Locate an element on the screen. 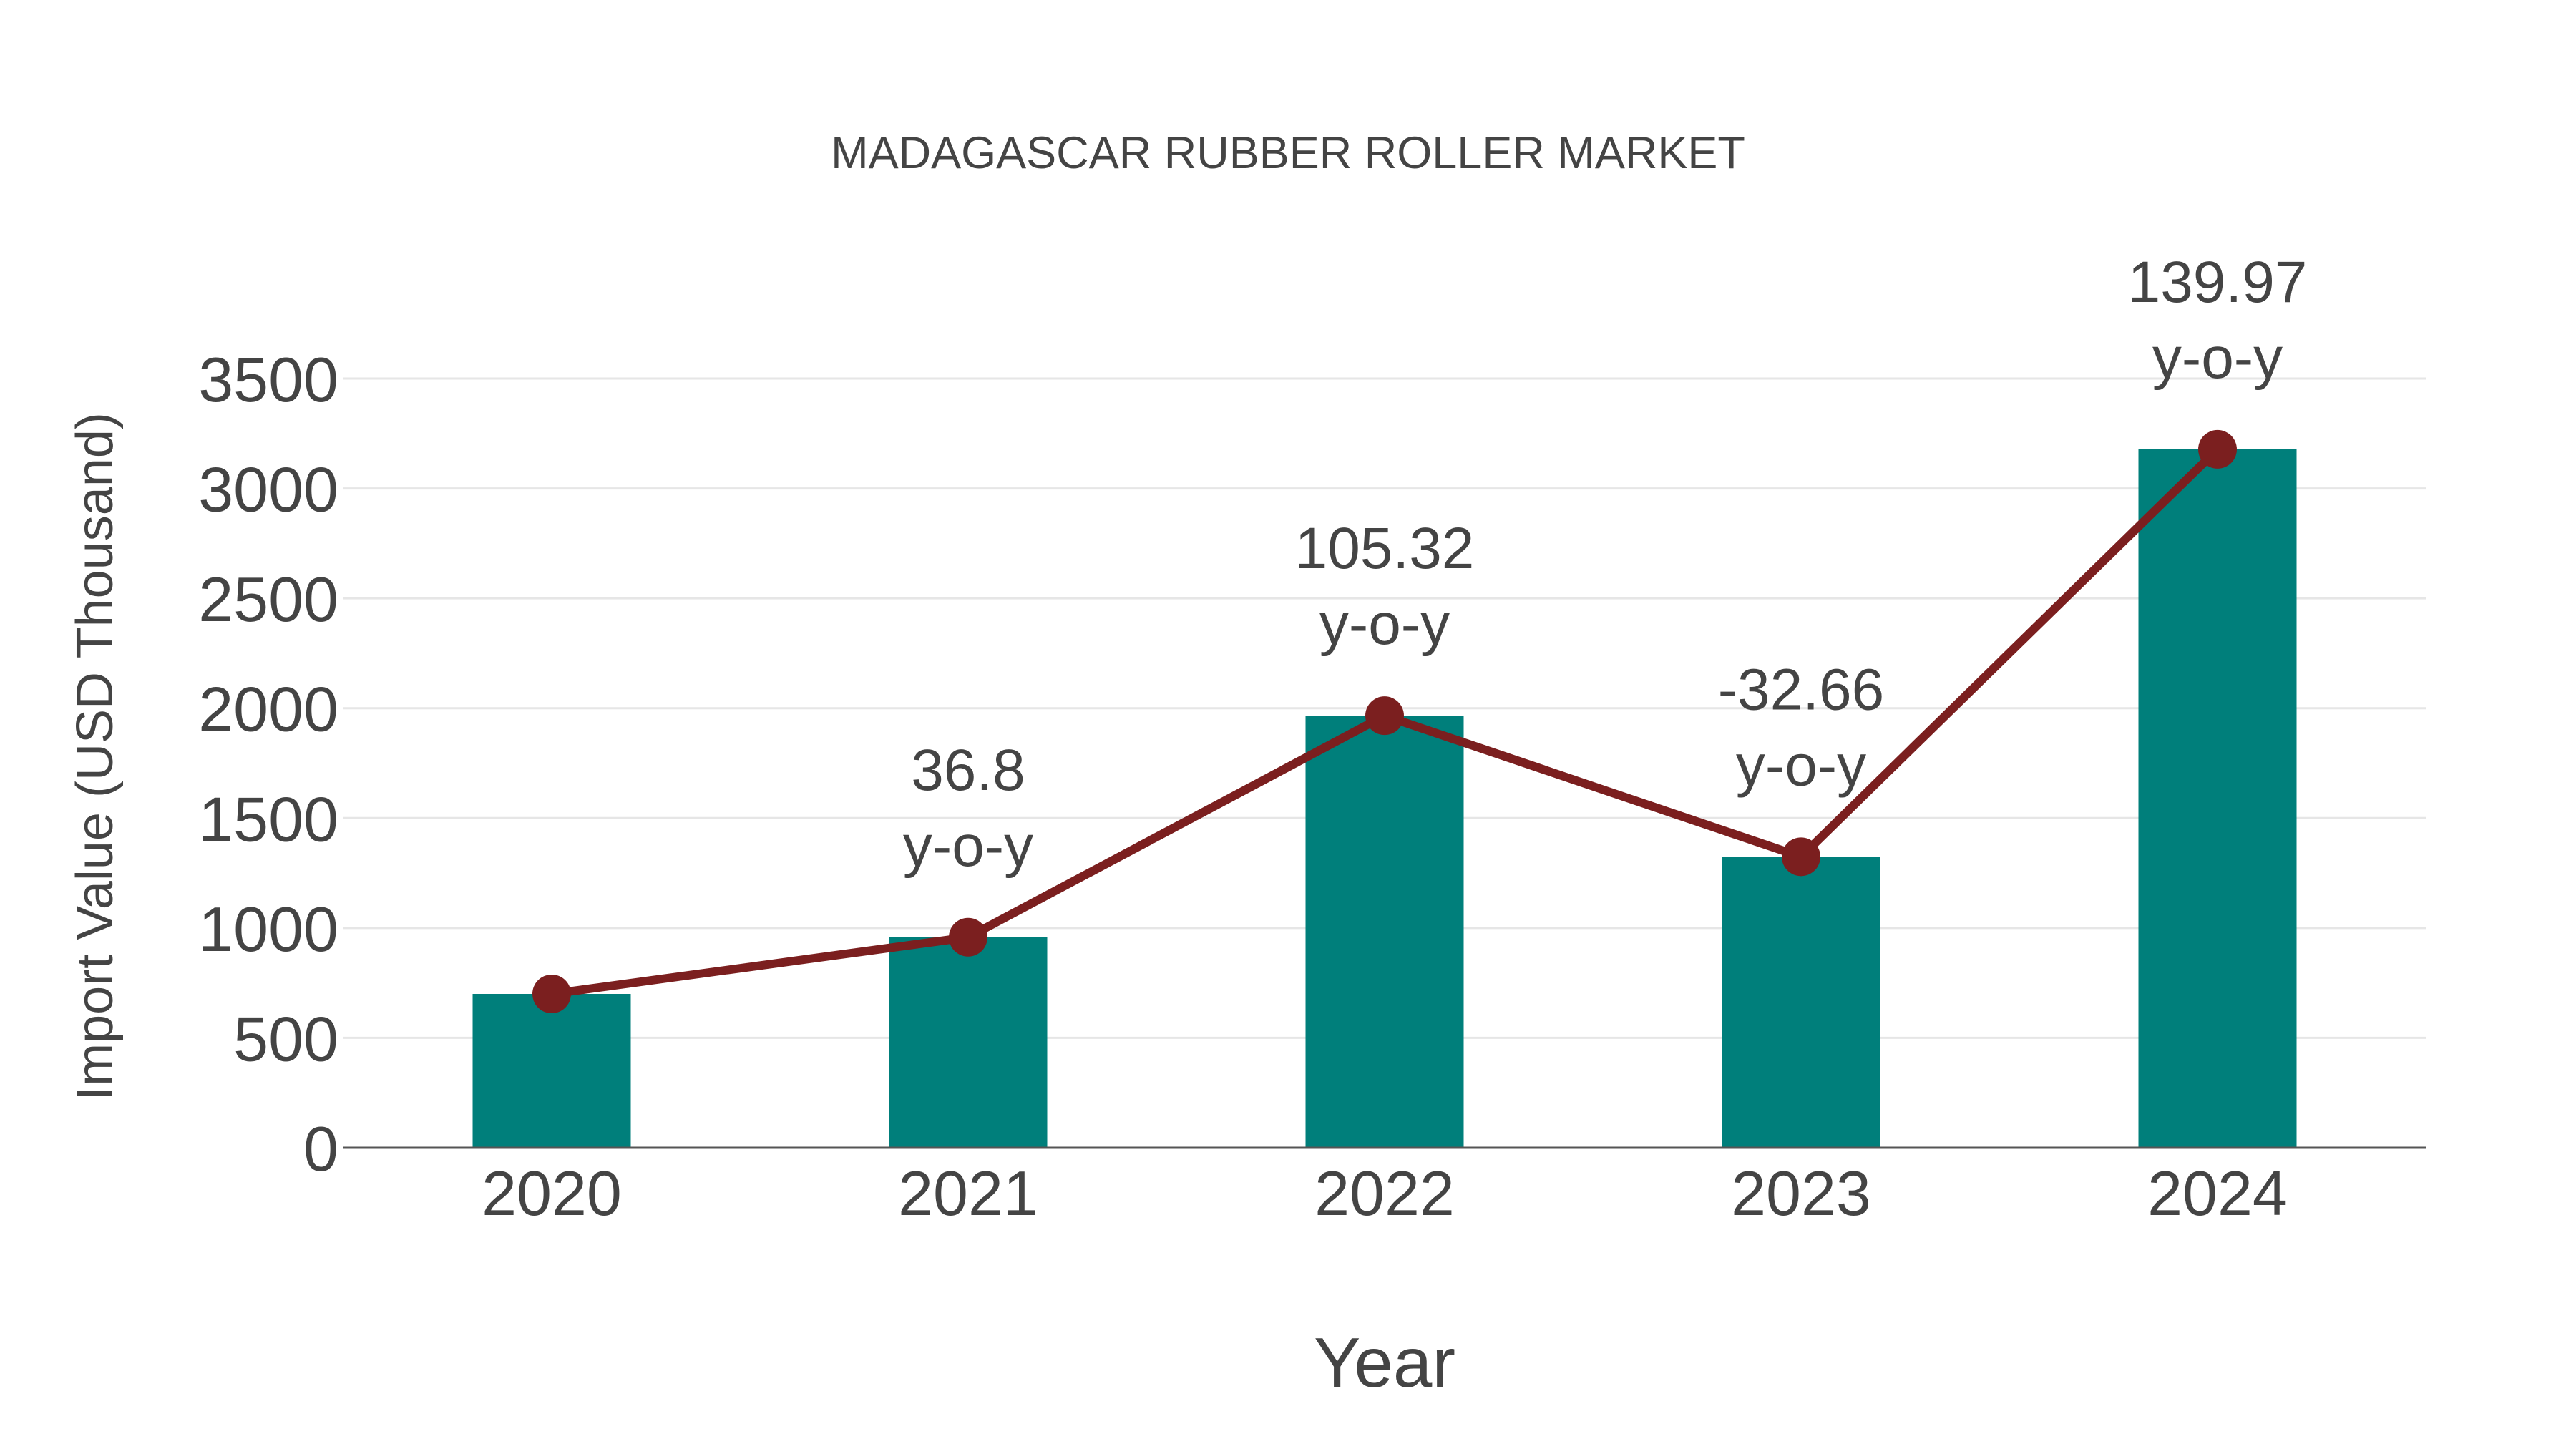 This screenshot has width=2576, height=1449. bar-2021 is located at coordinates (968, 1042).